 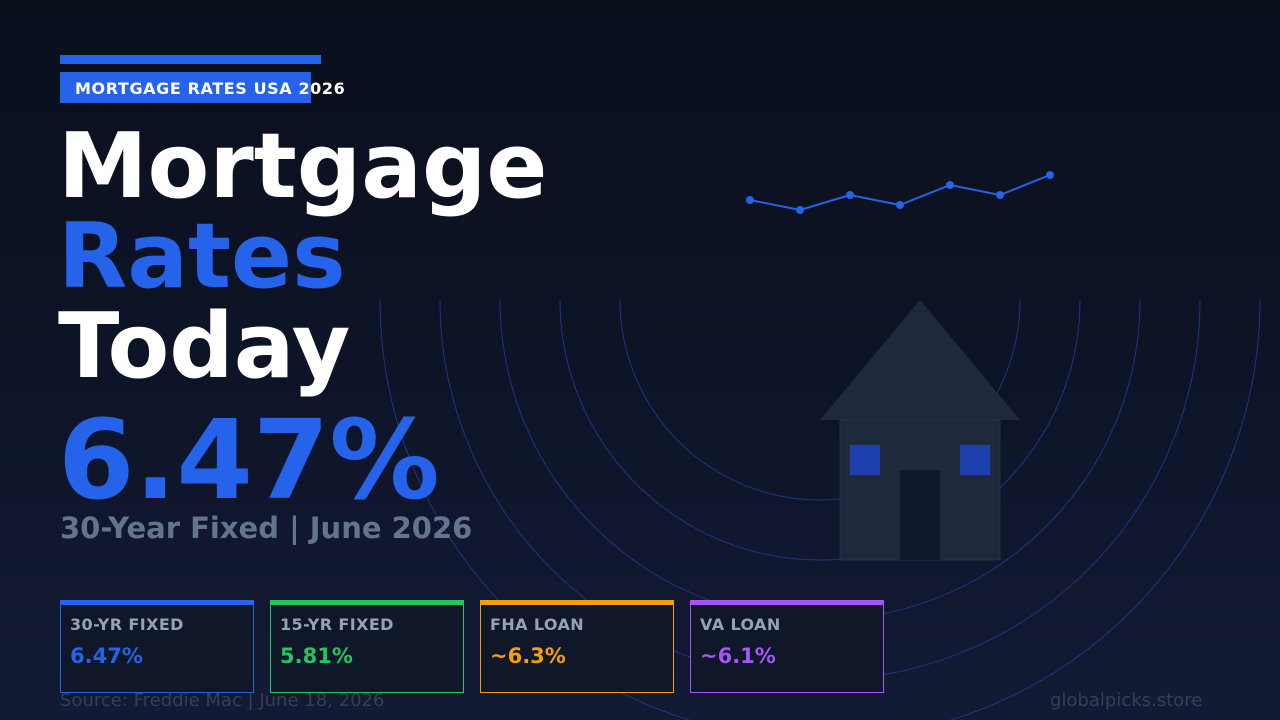 What do you see at coordinates (266, 528) in the screenshot?
I see `rate-subline: 30-Year Fixed | June 2026` at bounding box center [266, 528].